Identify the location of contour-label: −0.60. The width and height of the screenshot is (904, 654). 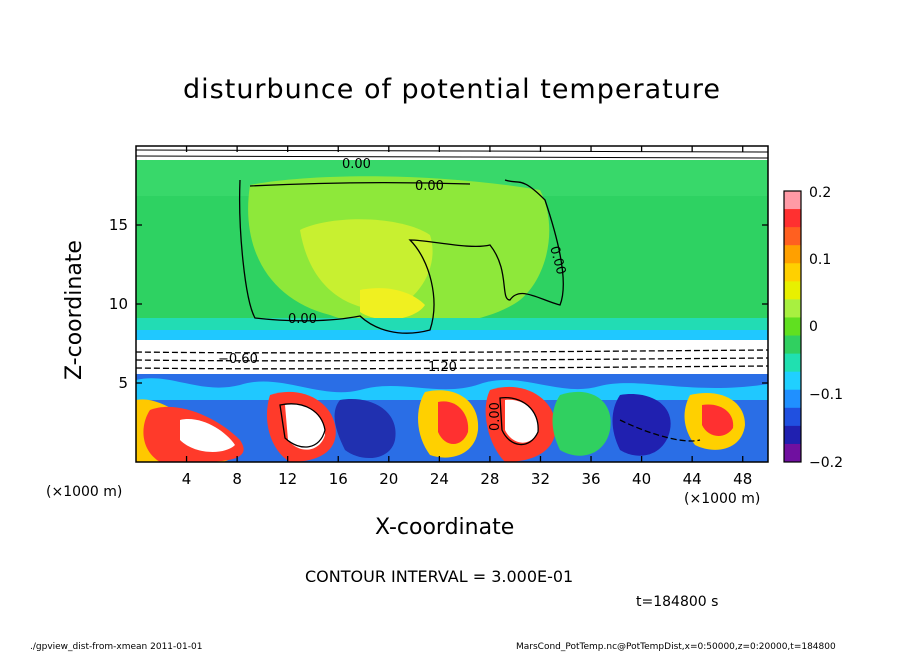
(238, 359).